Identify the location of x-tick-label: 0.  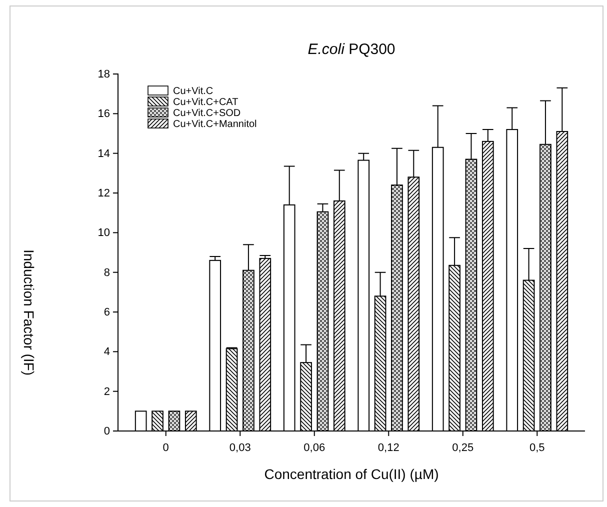
(165, 448).